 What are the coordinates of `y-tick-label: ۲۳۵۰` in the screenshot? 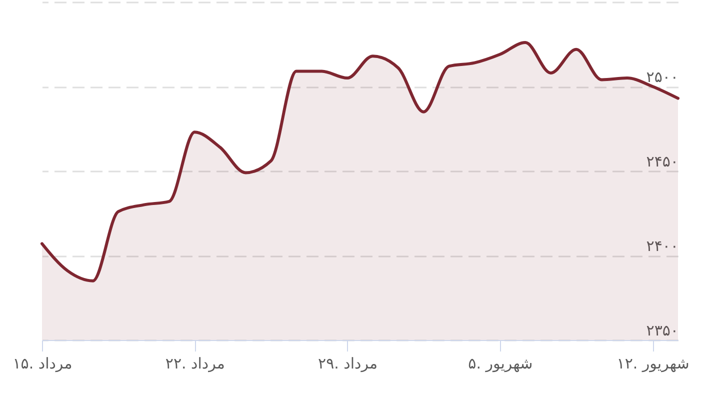 It's located at (662, 331).